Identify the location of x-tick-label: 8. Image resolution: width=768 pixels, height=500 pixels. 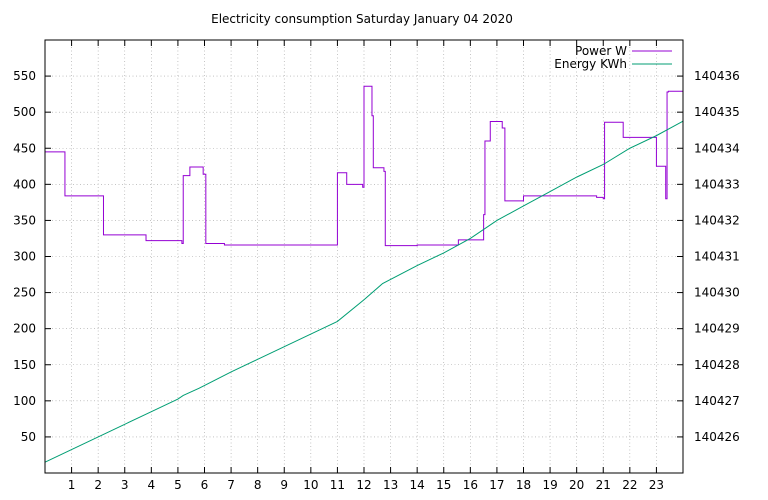
(258, 485).